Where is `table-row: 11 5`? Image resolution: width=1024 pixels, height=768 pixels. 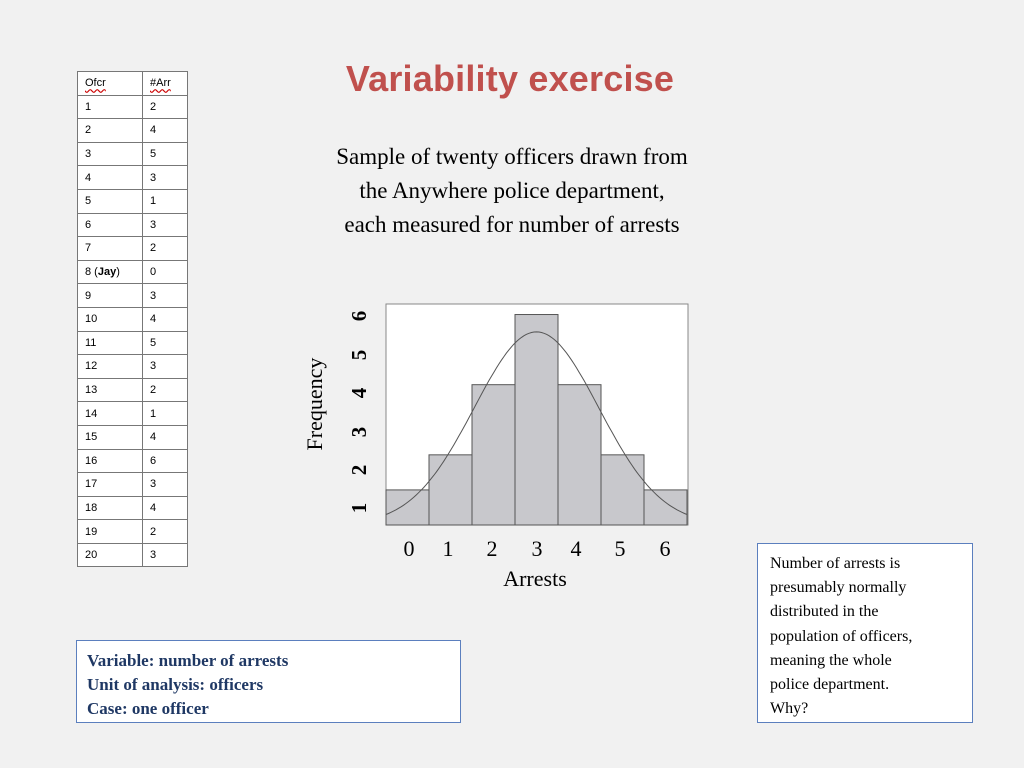
table-row: 11 5 is located at coordinates (132, 343).